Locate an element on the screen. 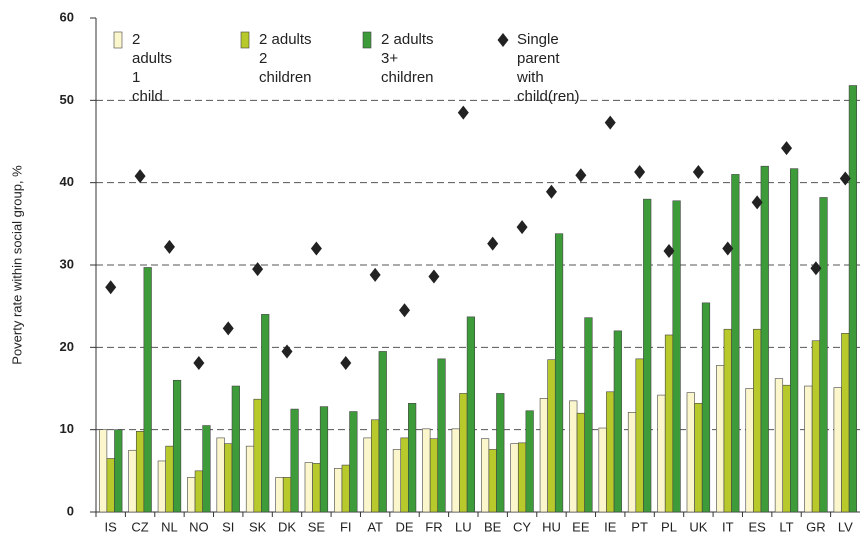 This screenshot has height=539, width=866. x-tick-label: PL is located at coordinates (669, 526).